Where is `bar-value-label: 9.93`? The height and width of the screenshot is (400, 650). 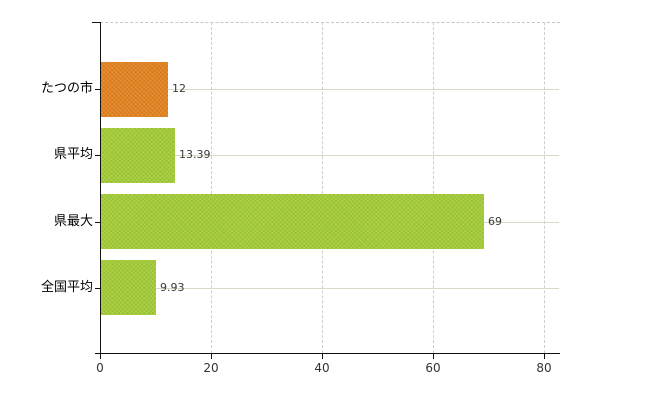
bar-value-label: 9.93 is located at coordinates (172, 287).